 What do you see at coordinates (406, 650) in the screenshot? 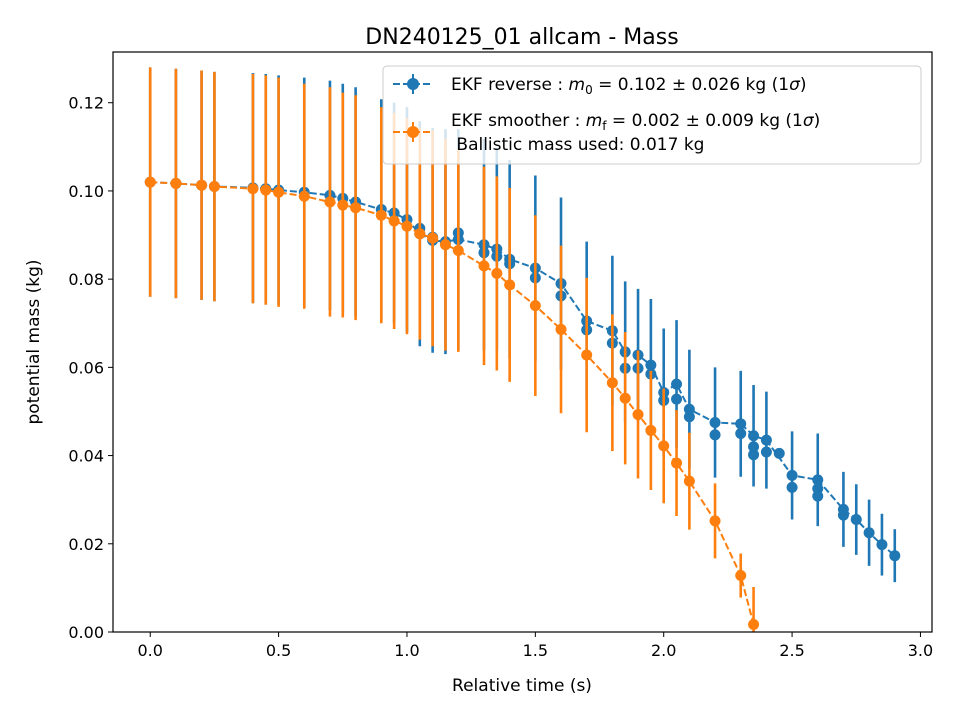
I see `x-tick-label: 1.0` at bounding box center [406, 650].